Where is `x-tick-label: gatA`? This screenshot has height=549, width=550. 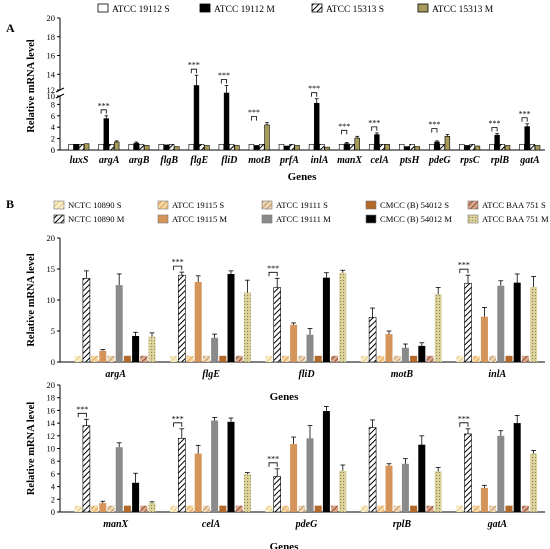
x-tick-label: gatA is located at coordinates (529, 160).